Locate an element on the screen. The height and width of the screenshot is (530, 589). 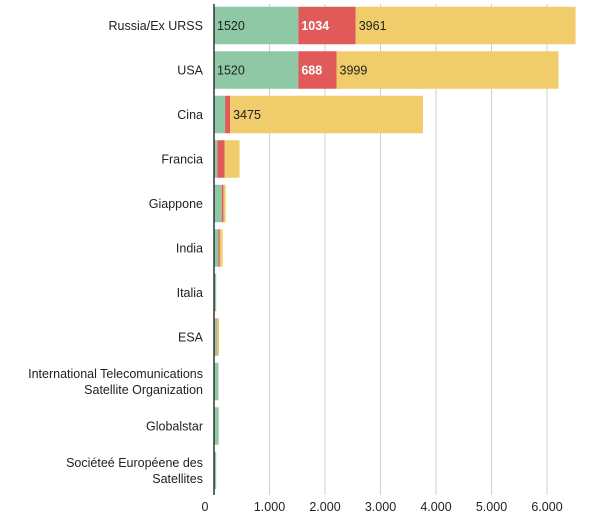
category-label: Cina is located at coordinates (190, 115).